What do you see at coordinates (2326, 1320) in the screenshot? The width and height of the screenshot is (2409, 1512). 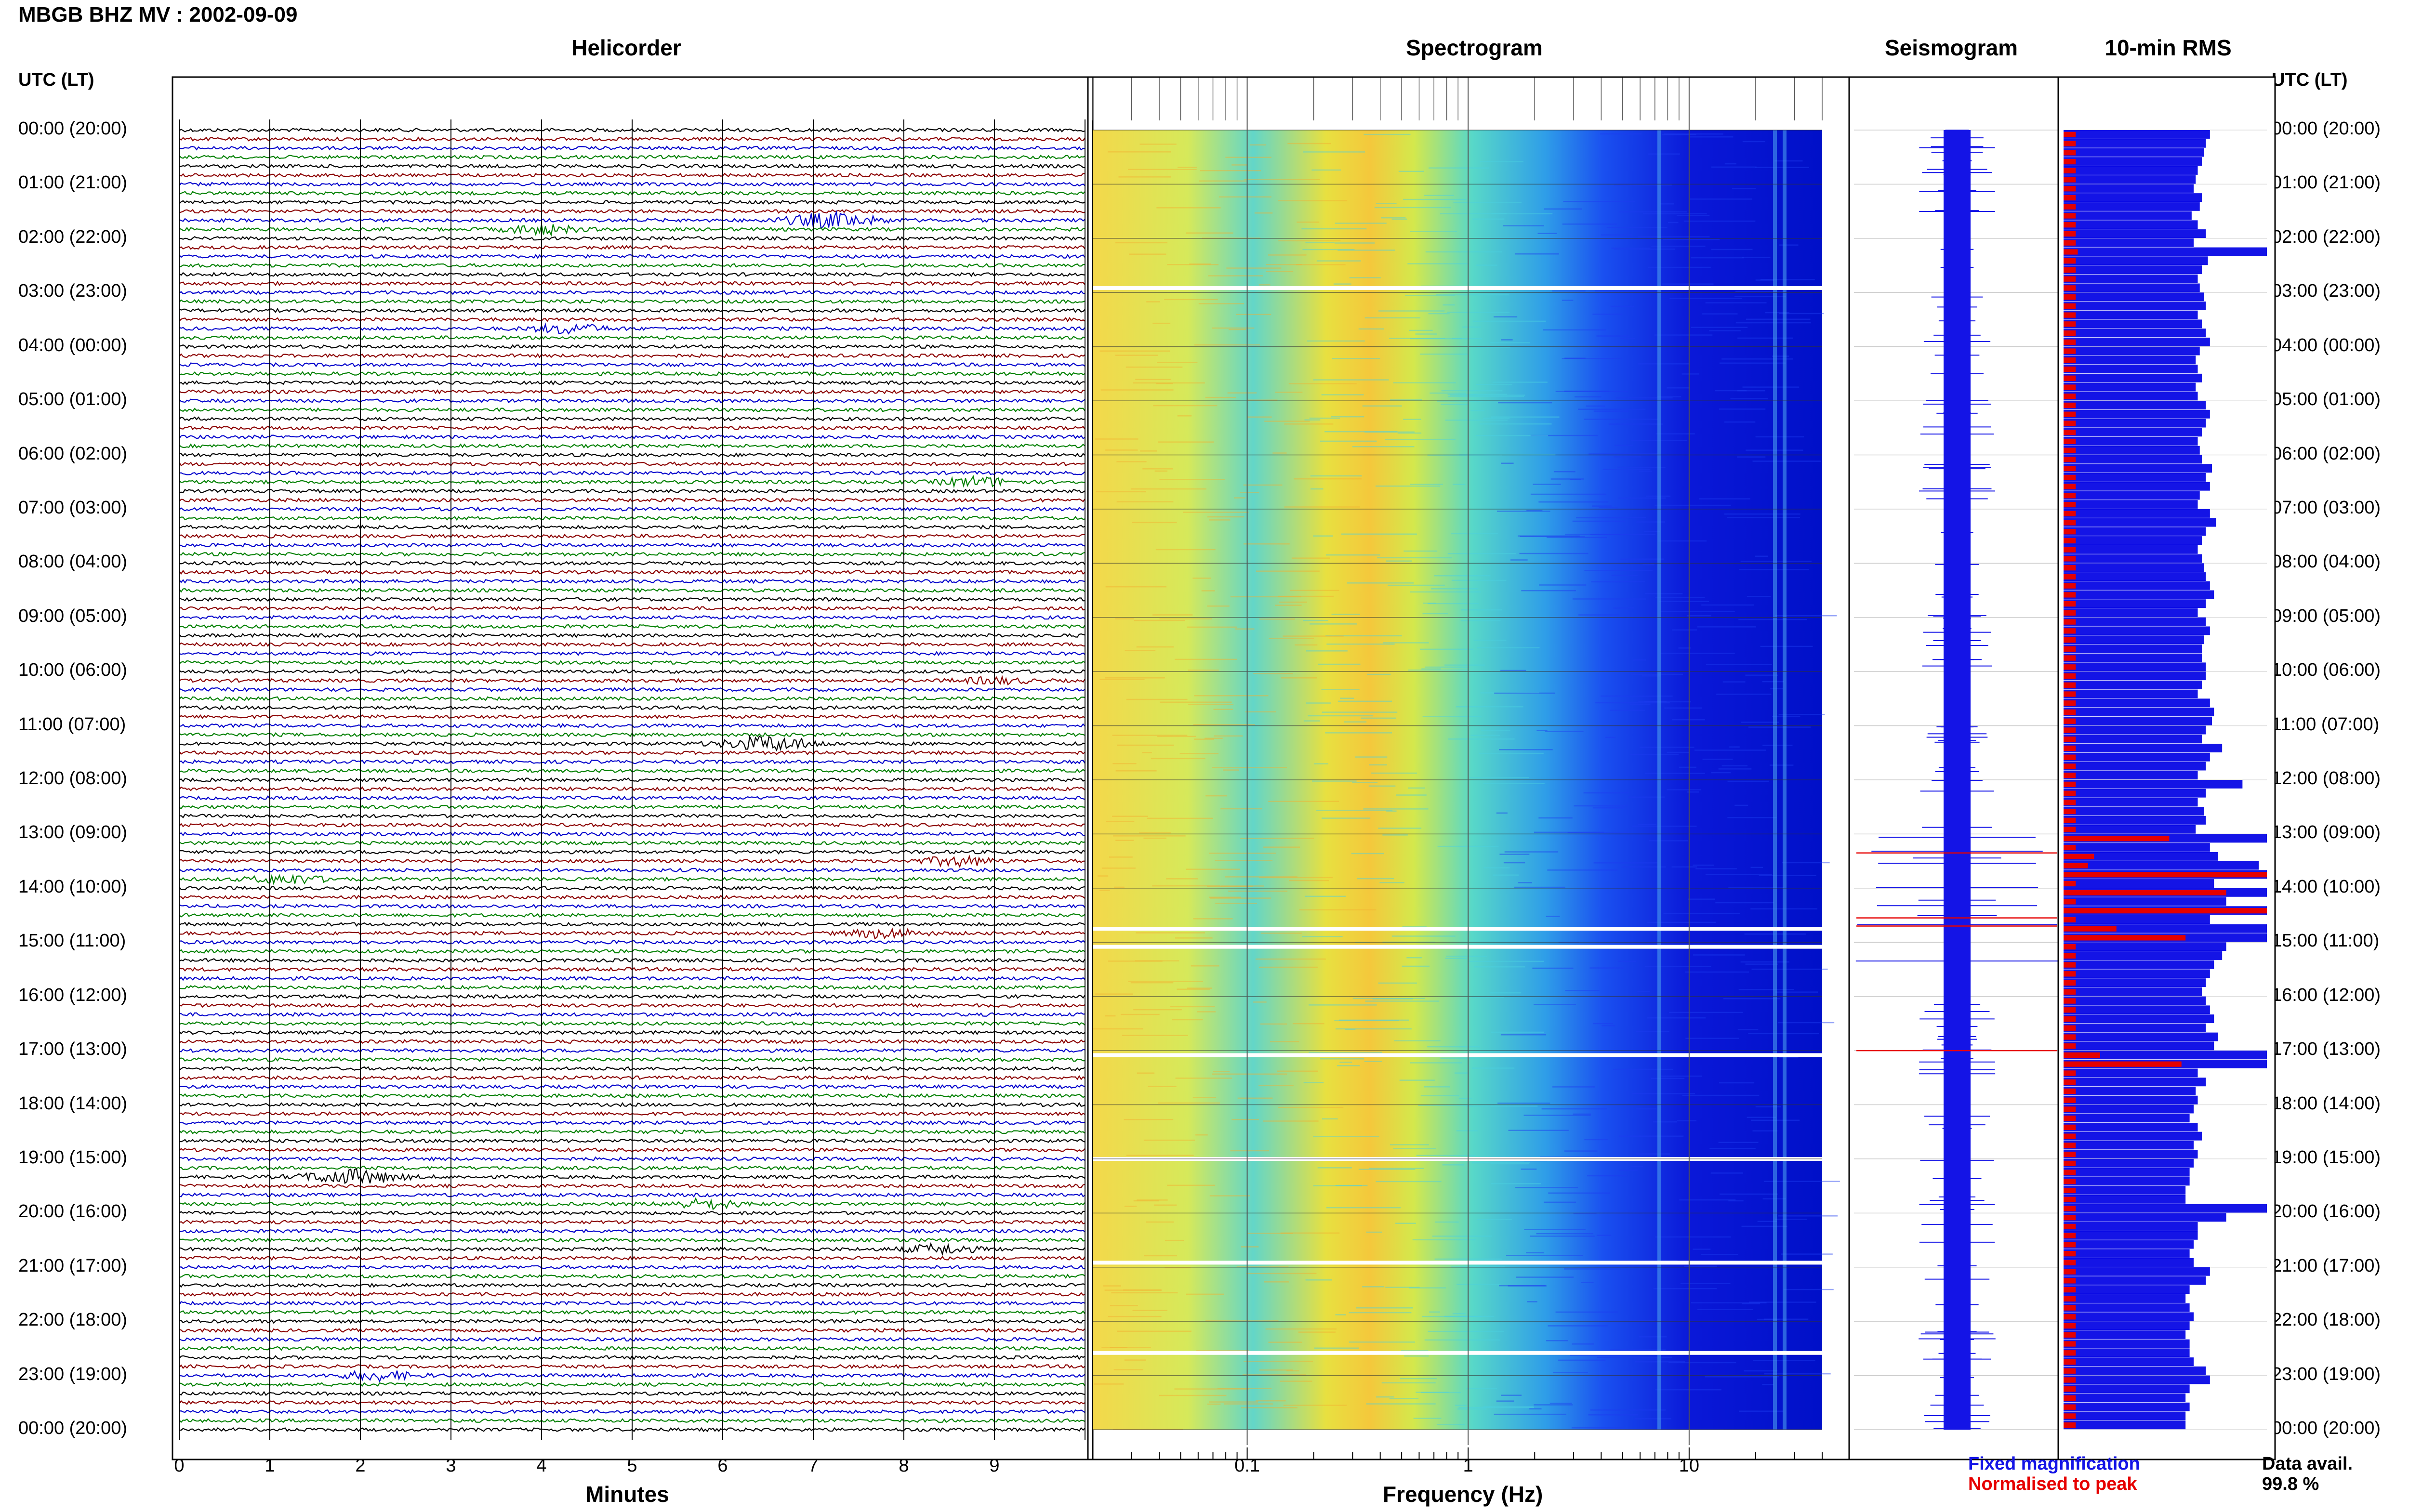 I see `hour-label: 22:00 (18:00)` at bounding box center [2326, 1320].